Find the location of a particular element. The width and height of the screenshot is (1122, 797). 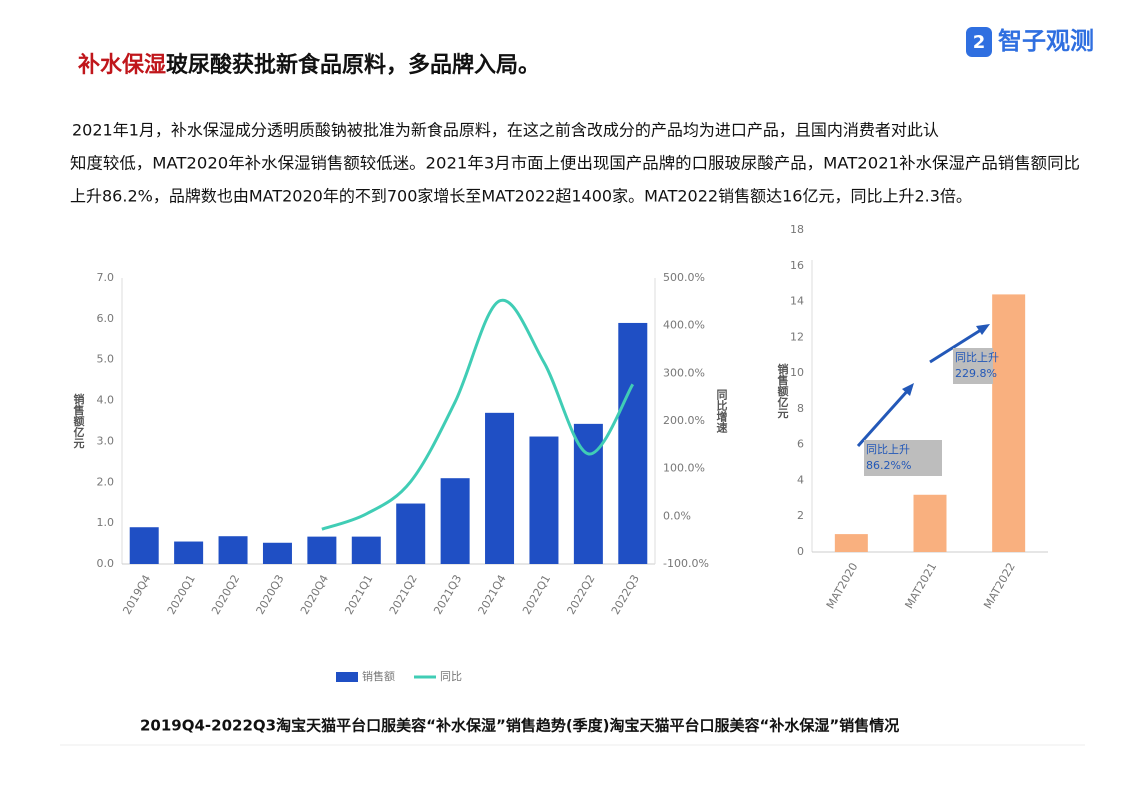

y-tick-label: 16 is located at coordinates (797, 265).